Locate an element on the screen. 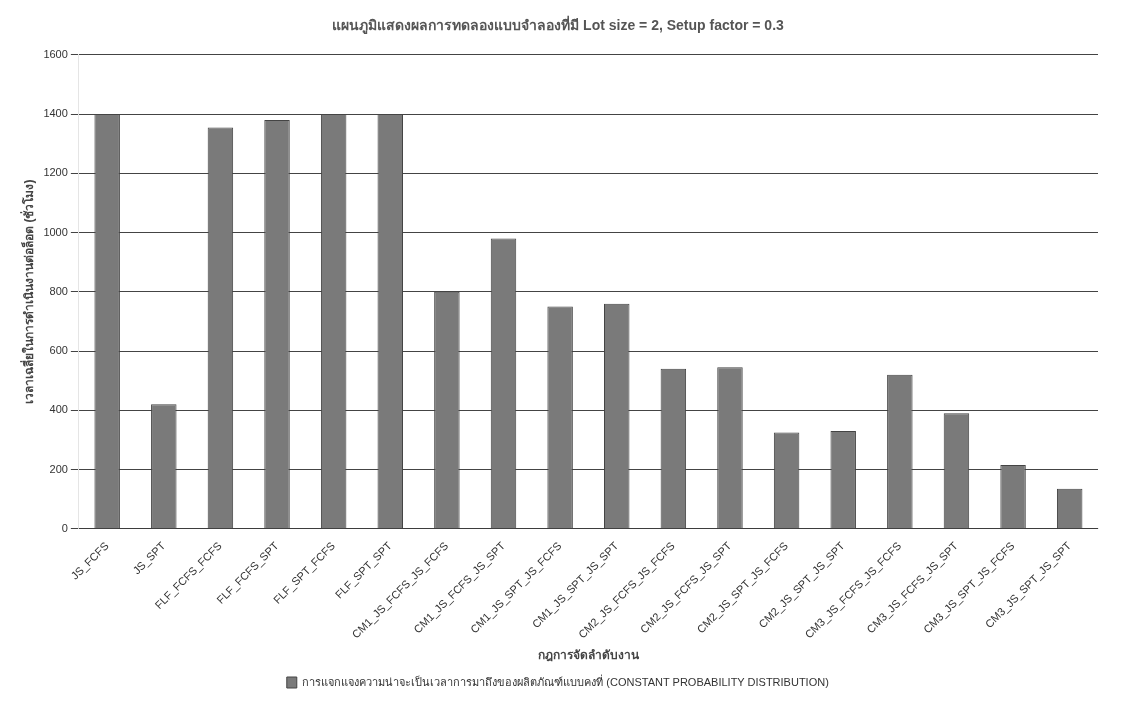  y-tick-label: 800 is located at coordinates (58, 290).